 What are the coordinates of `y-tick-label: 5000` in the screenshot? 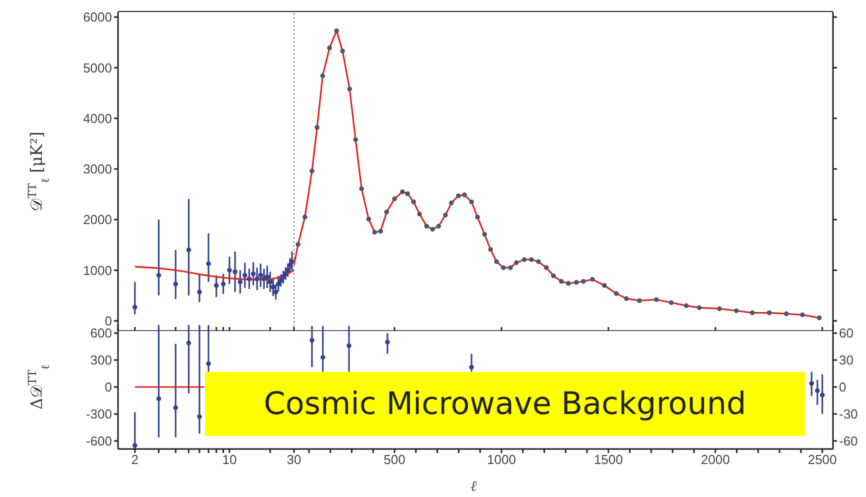 It's located at (97, 68).